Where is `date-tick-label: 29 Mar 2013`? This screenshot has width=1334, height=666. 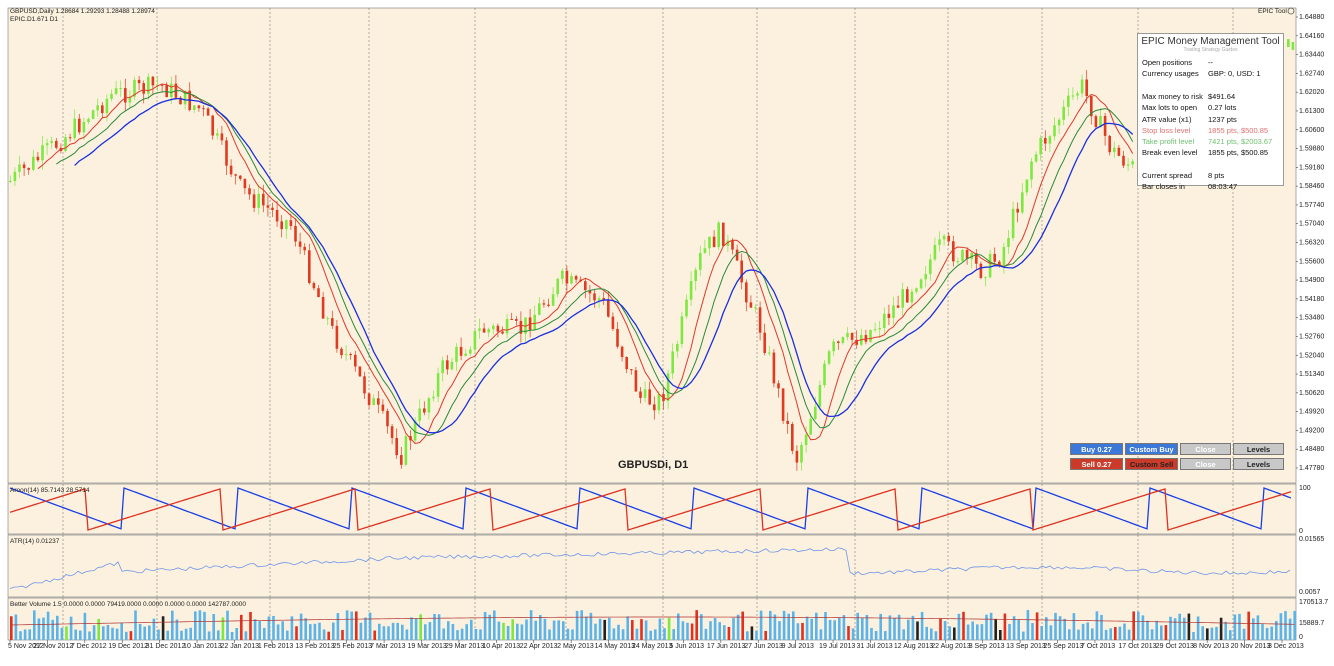
date-tick-label: 29 Mar 2013 is located at coordinates (464, 646).